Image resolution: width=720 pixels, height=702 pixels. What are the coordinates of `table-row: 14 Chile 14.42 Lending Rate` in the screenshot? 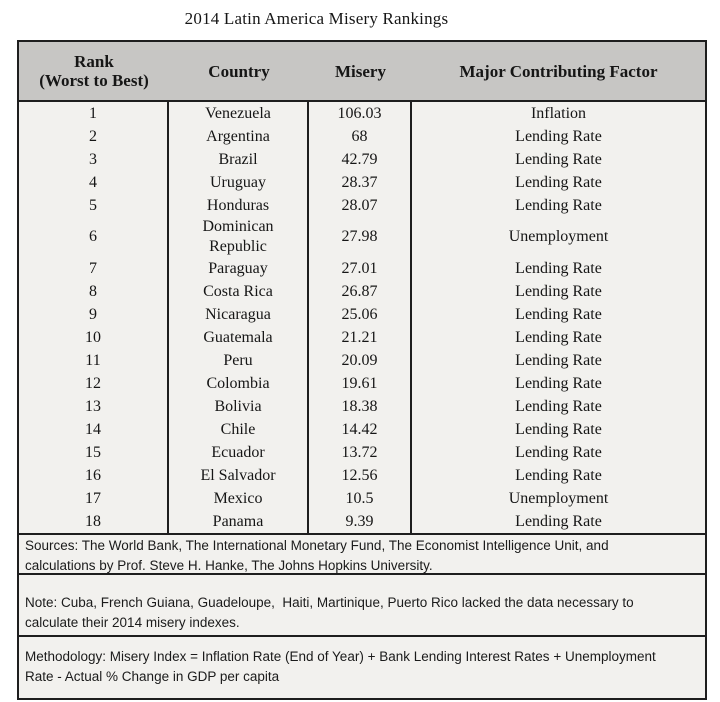 It's located at (362, 429).